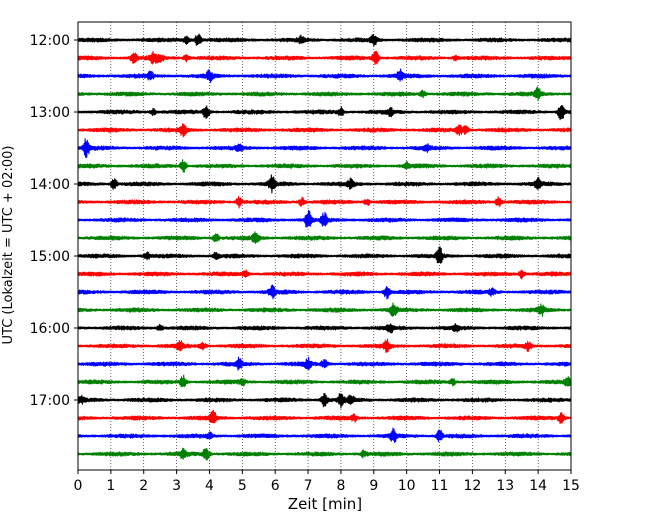  Describe the element at coordinates (50, 257) in the screenshot. I see `y-tick-label: 15:00` at that location.